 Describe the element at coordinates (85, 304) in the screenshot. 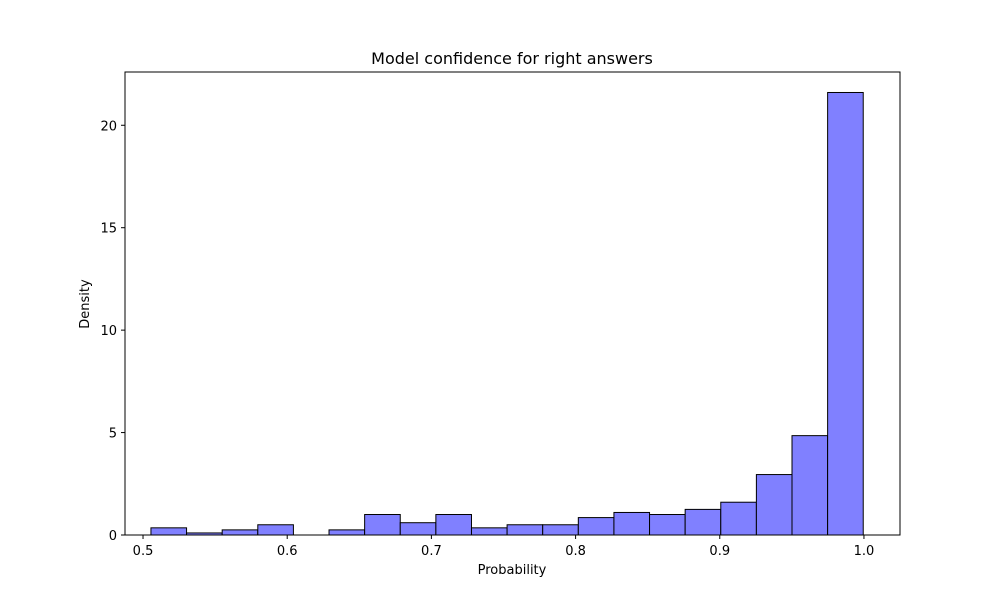

I see `y-axis-label: Density` at that location.